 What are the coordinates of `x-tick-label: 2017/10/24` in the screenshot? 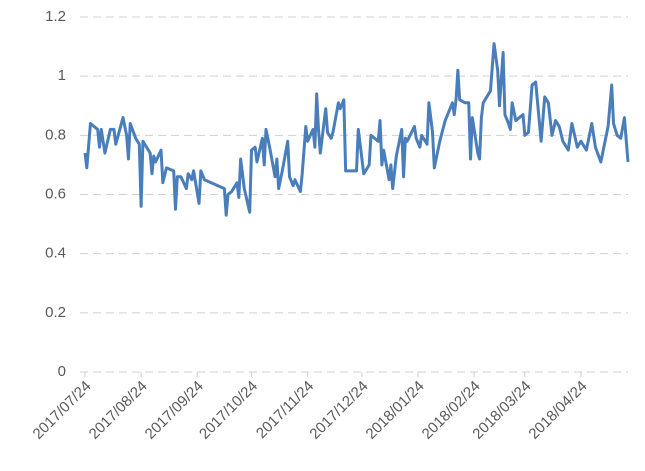 It's located at (228, 410).